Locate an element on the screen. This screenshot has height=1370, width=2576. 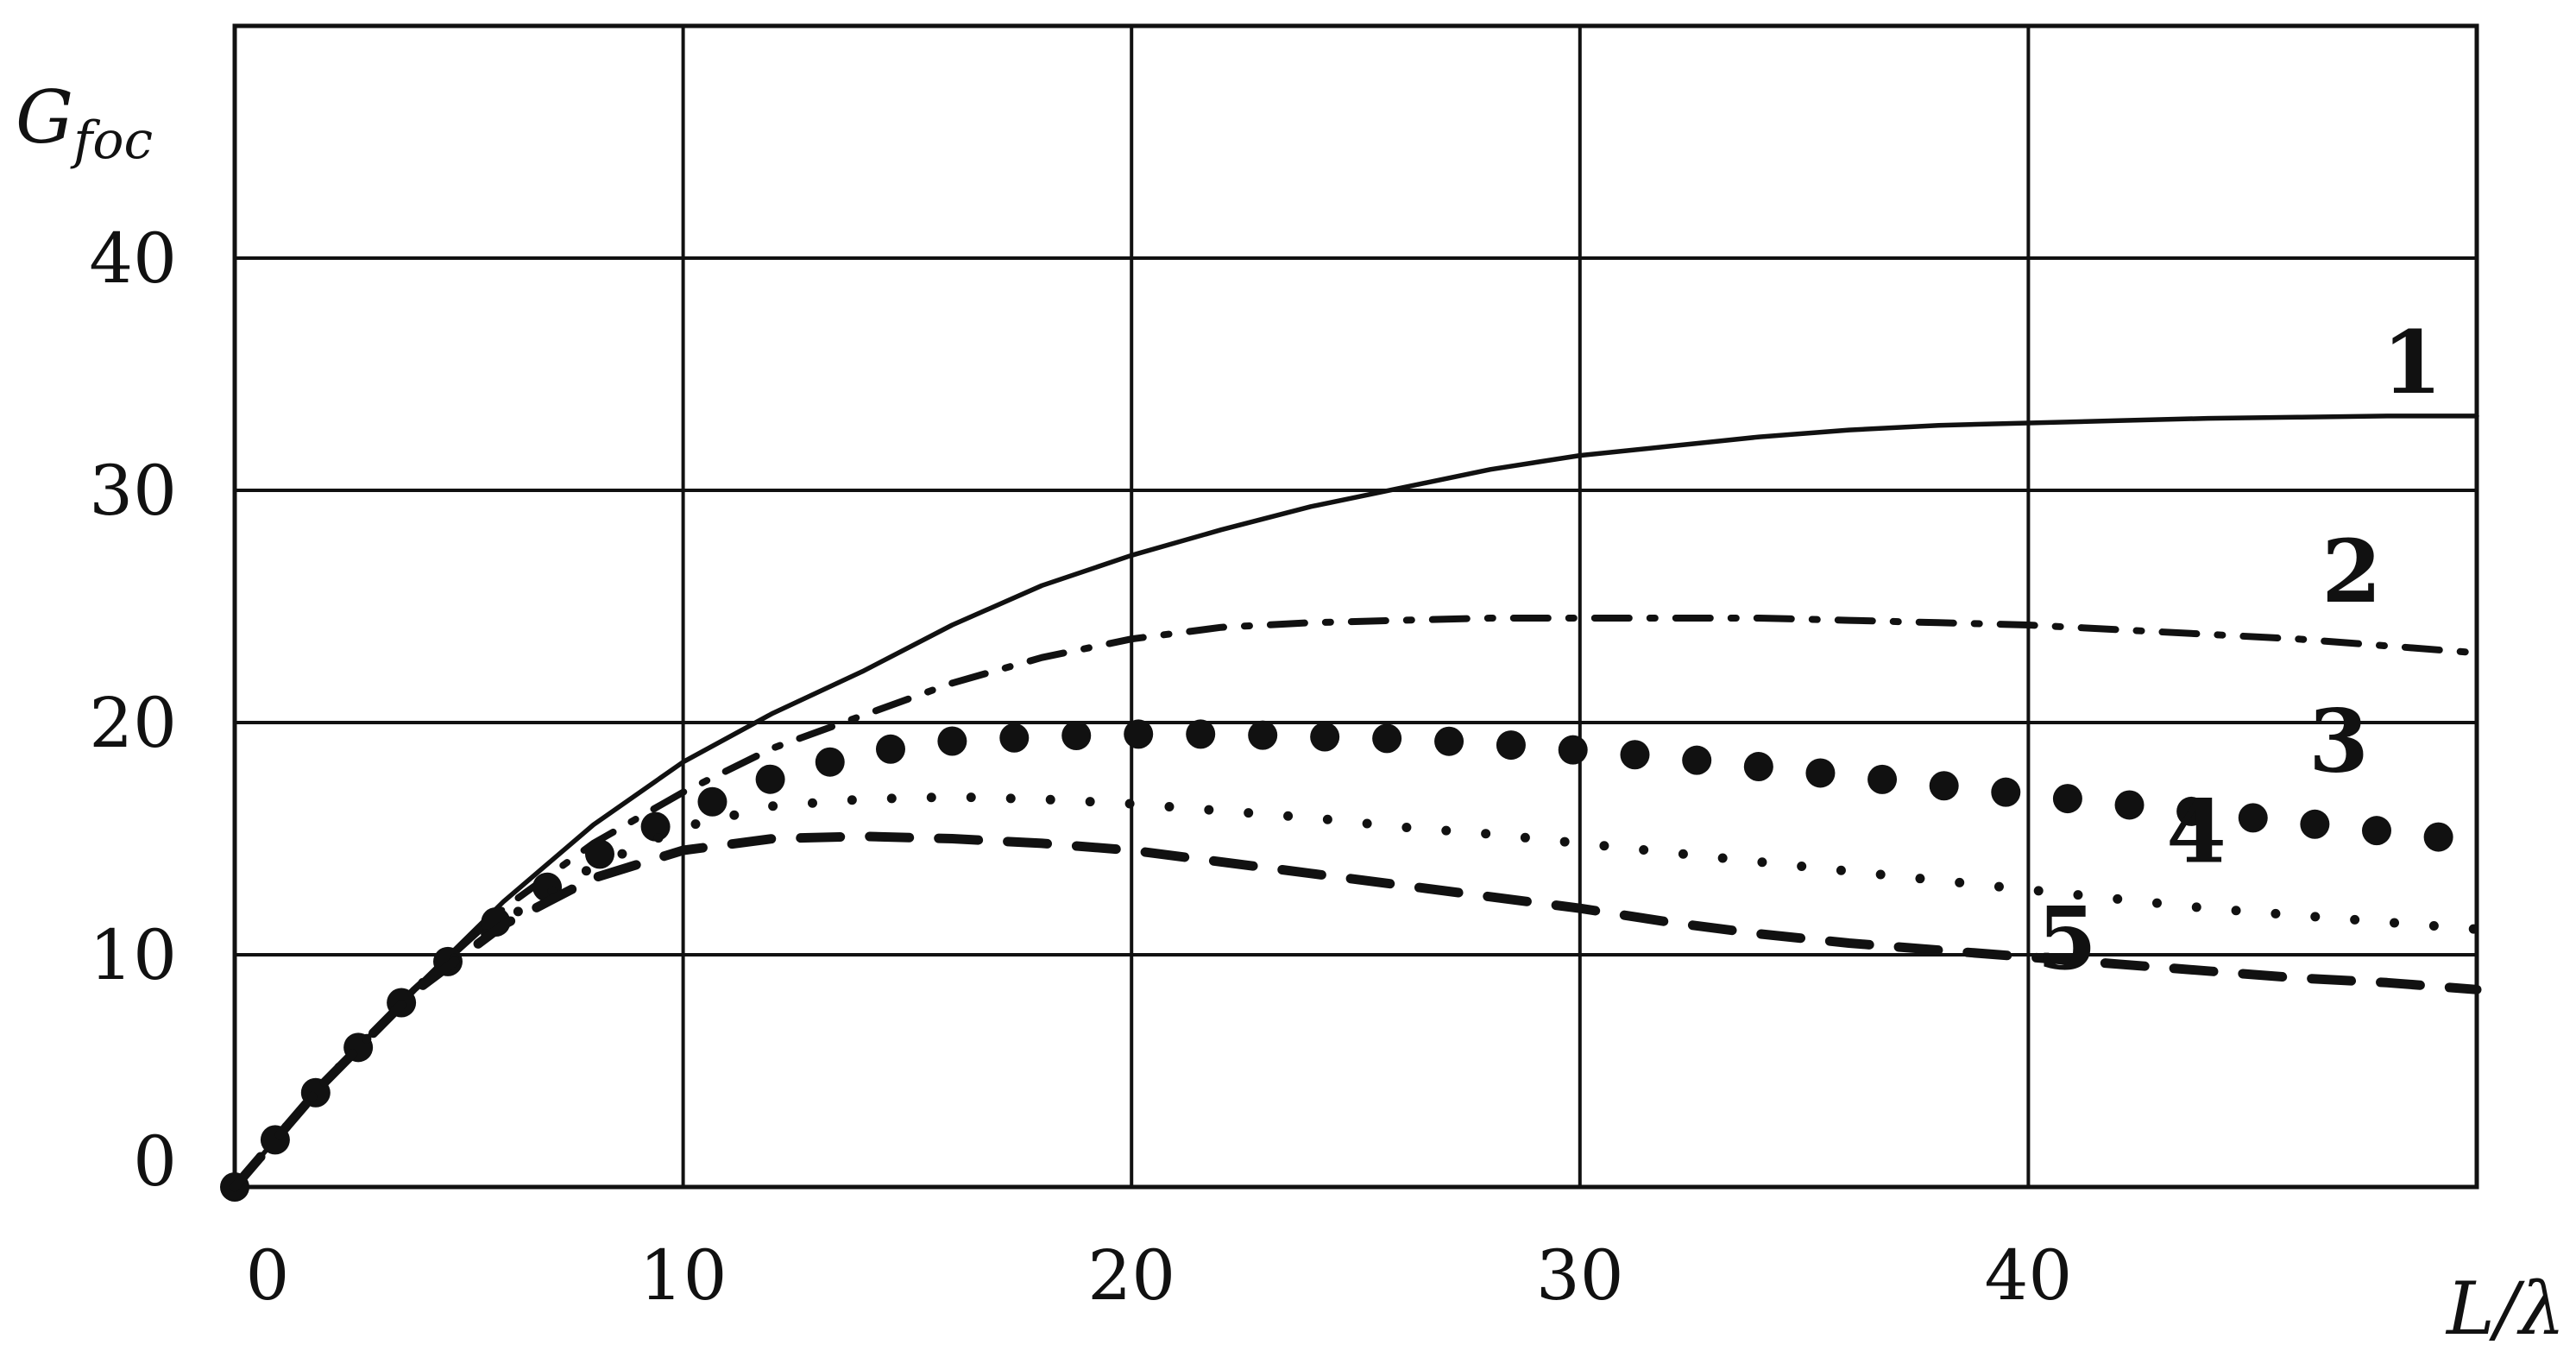
x-tick-label: 30 is located at coordinates (1580, 1275).